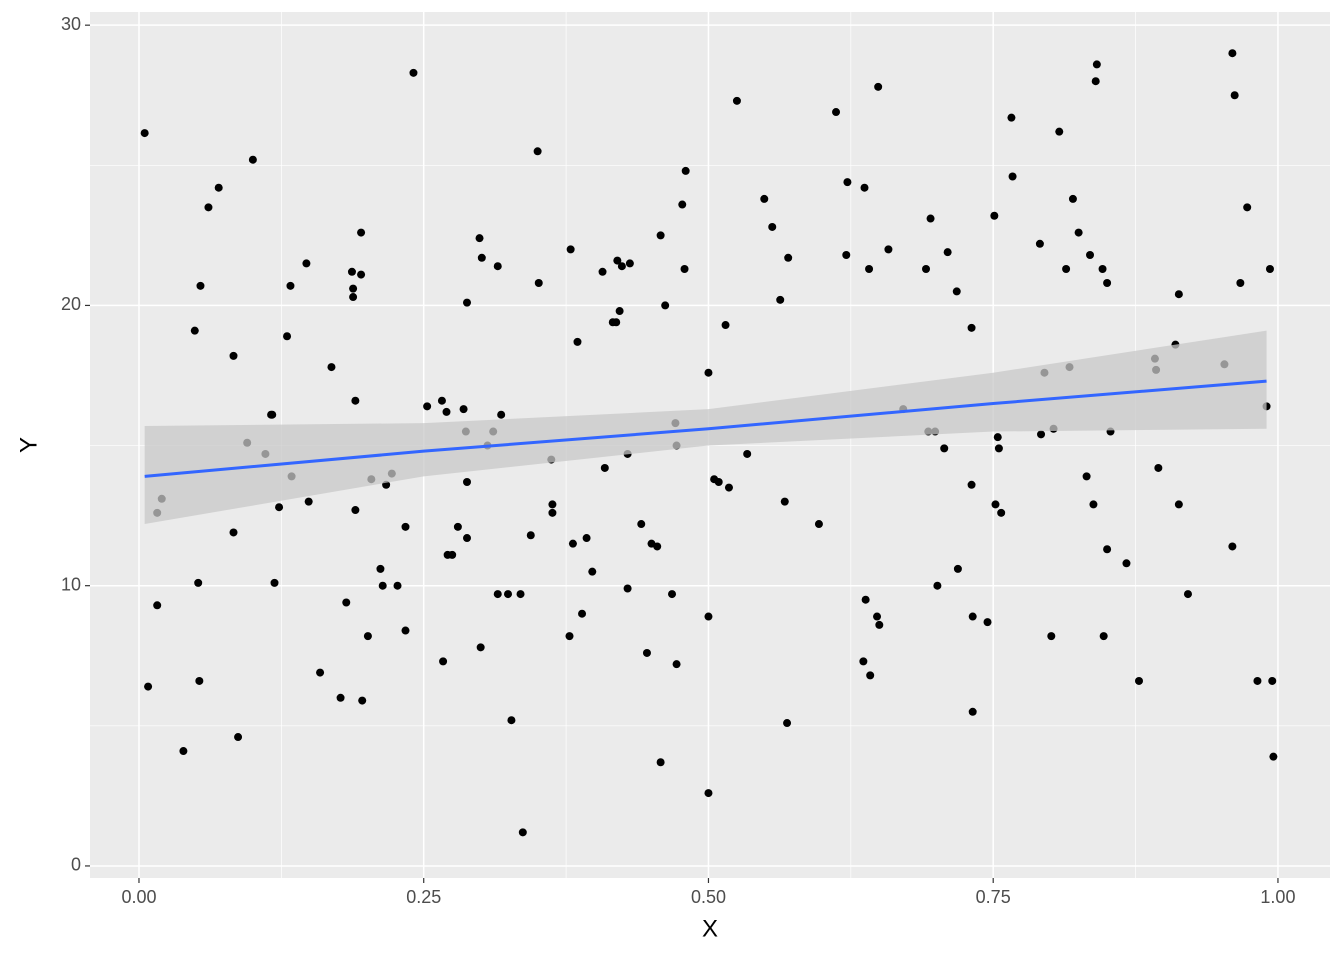  What do you see at coordinates (423, 897) in the screenshot?
I see `x-tick-label: 0.25` at bounding box center [423, 897].